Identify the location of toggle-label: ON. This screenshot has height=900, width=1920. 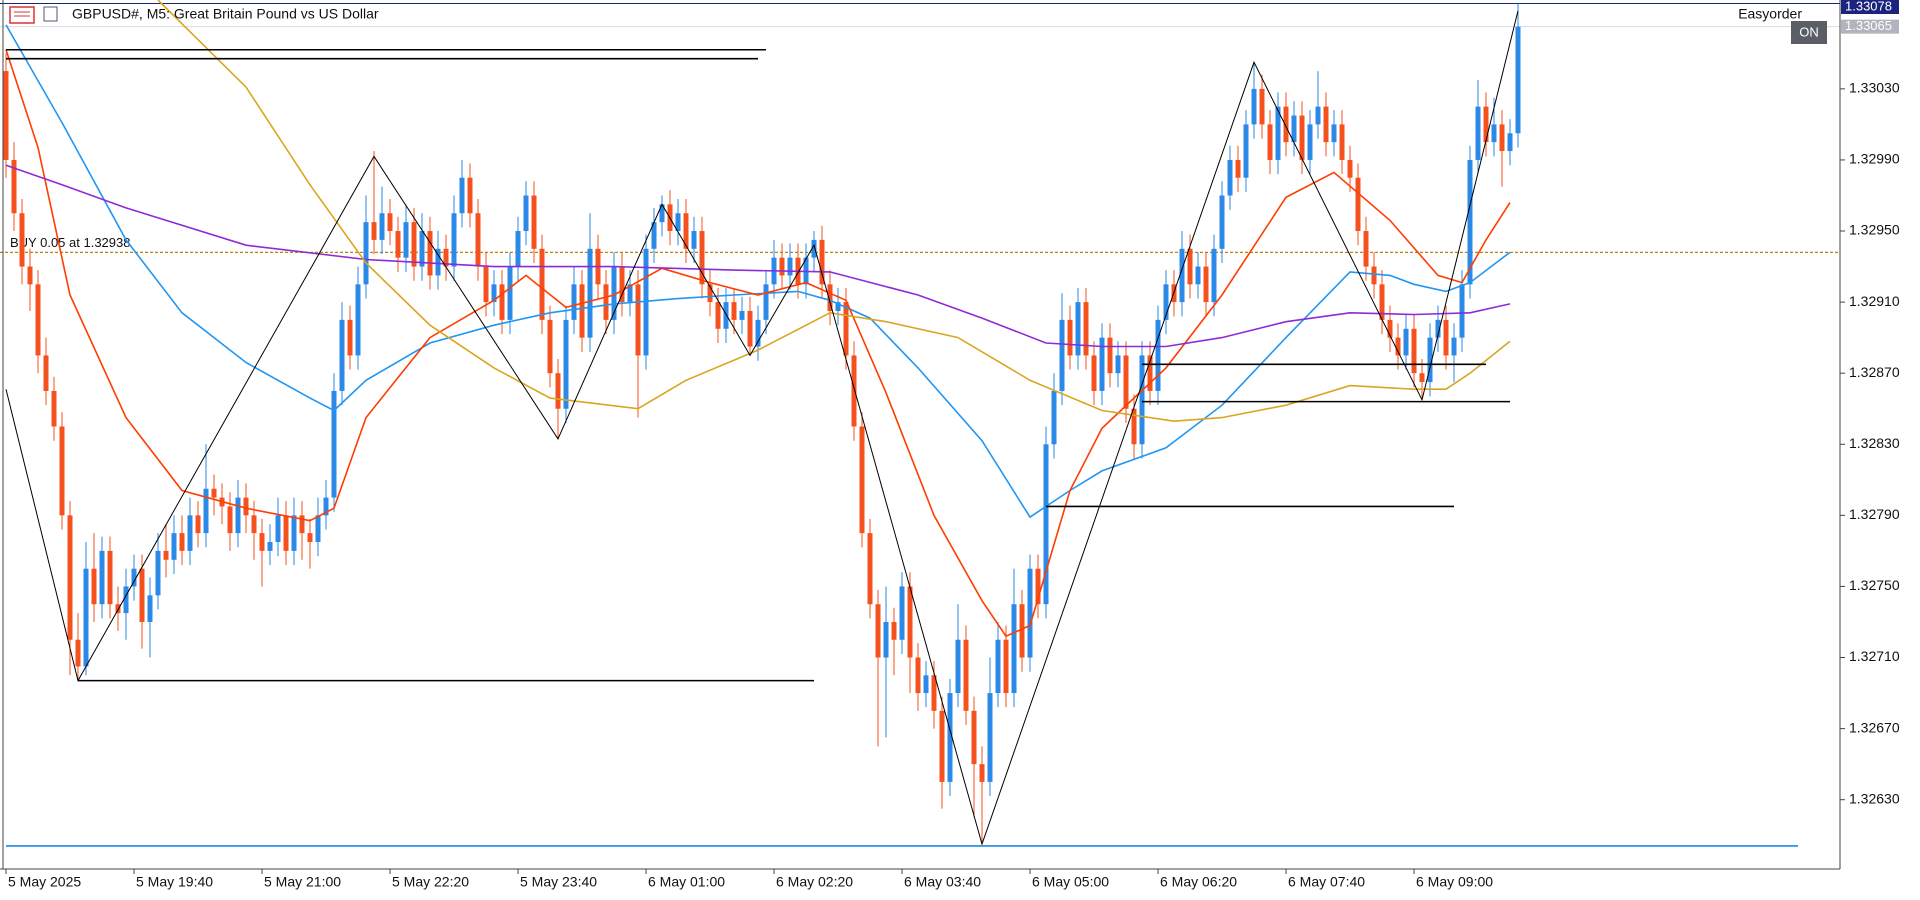
(1809, 31).